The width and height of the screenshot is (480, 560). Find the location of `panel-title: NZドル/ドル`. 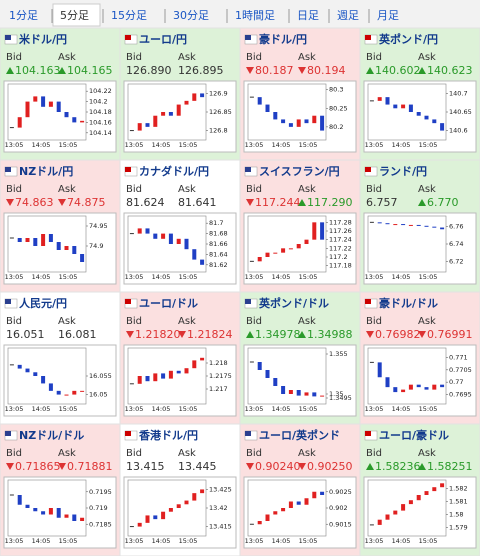

panel-title: NZドル/ドル is located at coordinates (51, 435).